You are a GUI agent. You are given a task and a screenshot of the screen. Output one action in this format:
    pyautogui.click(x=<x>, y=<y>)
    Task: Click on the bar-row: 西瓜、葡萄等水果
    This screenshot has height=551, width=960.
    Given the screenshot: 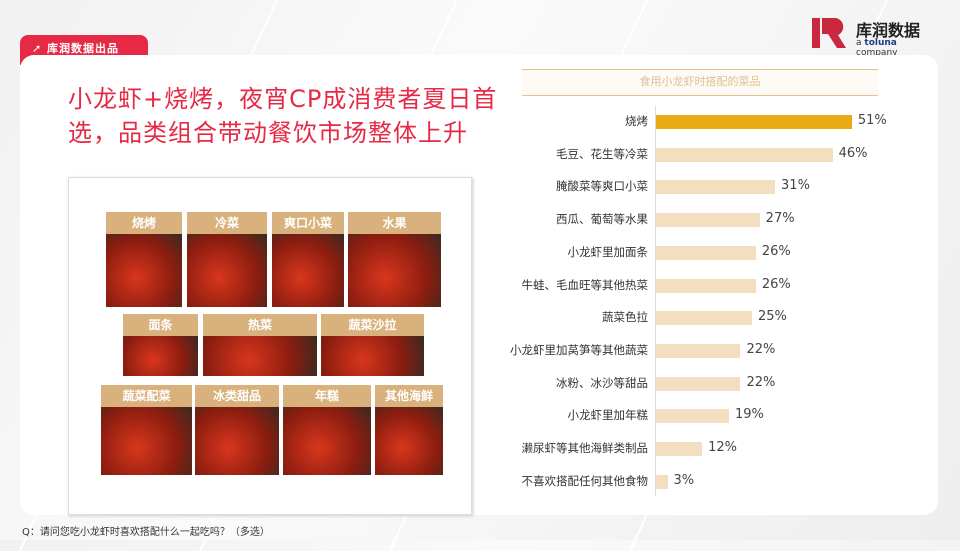 What is the action you would take?
    pyautogui.click(x=564, y=219)
    